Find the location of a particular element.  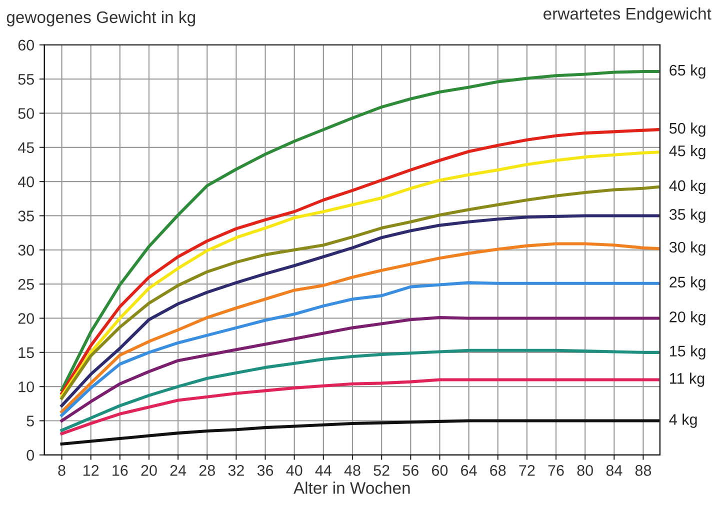

text: erwartetes Endgewicht is located at coordinates (628, 15).